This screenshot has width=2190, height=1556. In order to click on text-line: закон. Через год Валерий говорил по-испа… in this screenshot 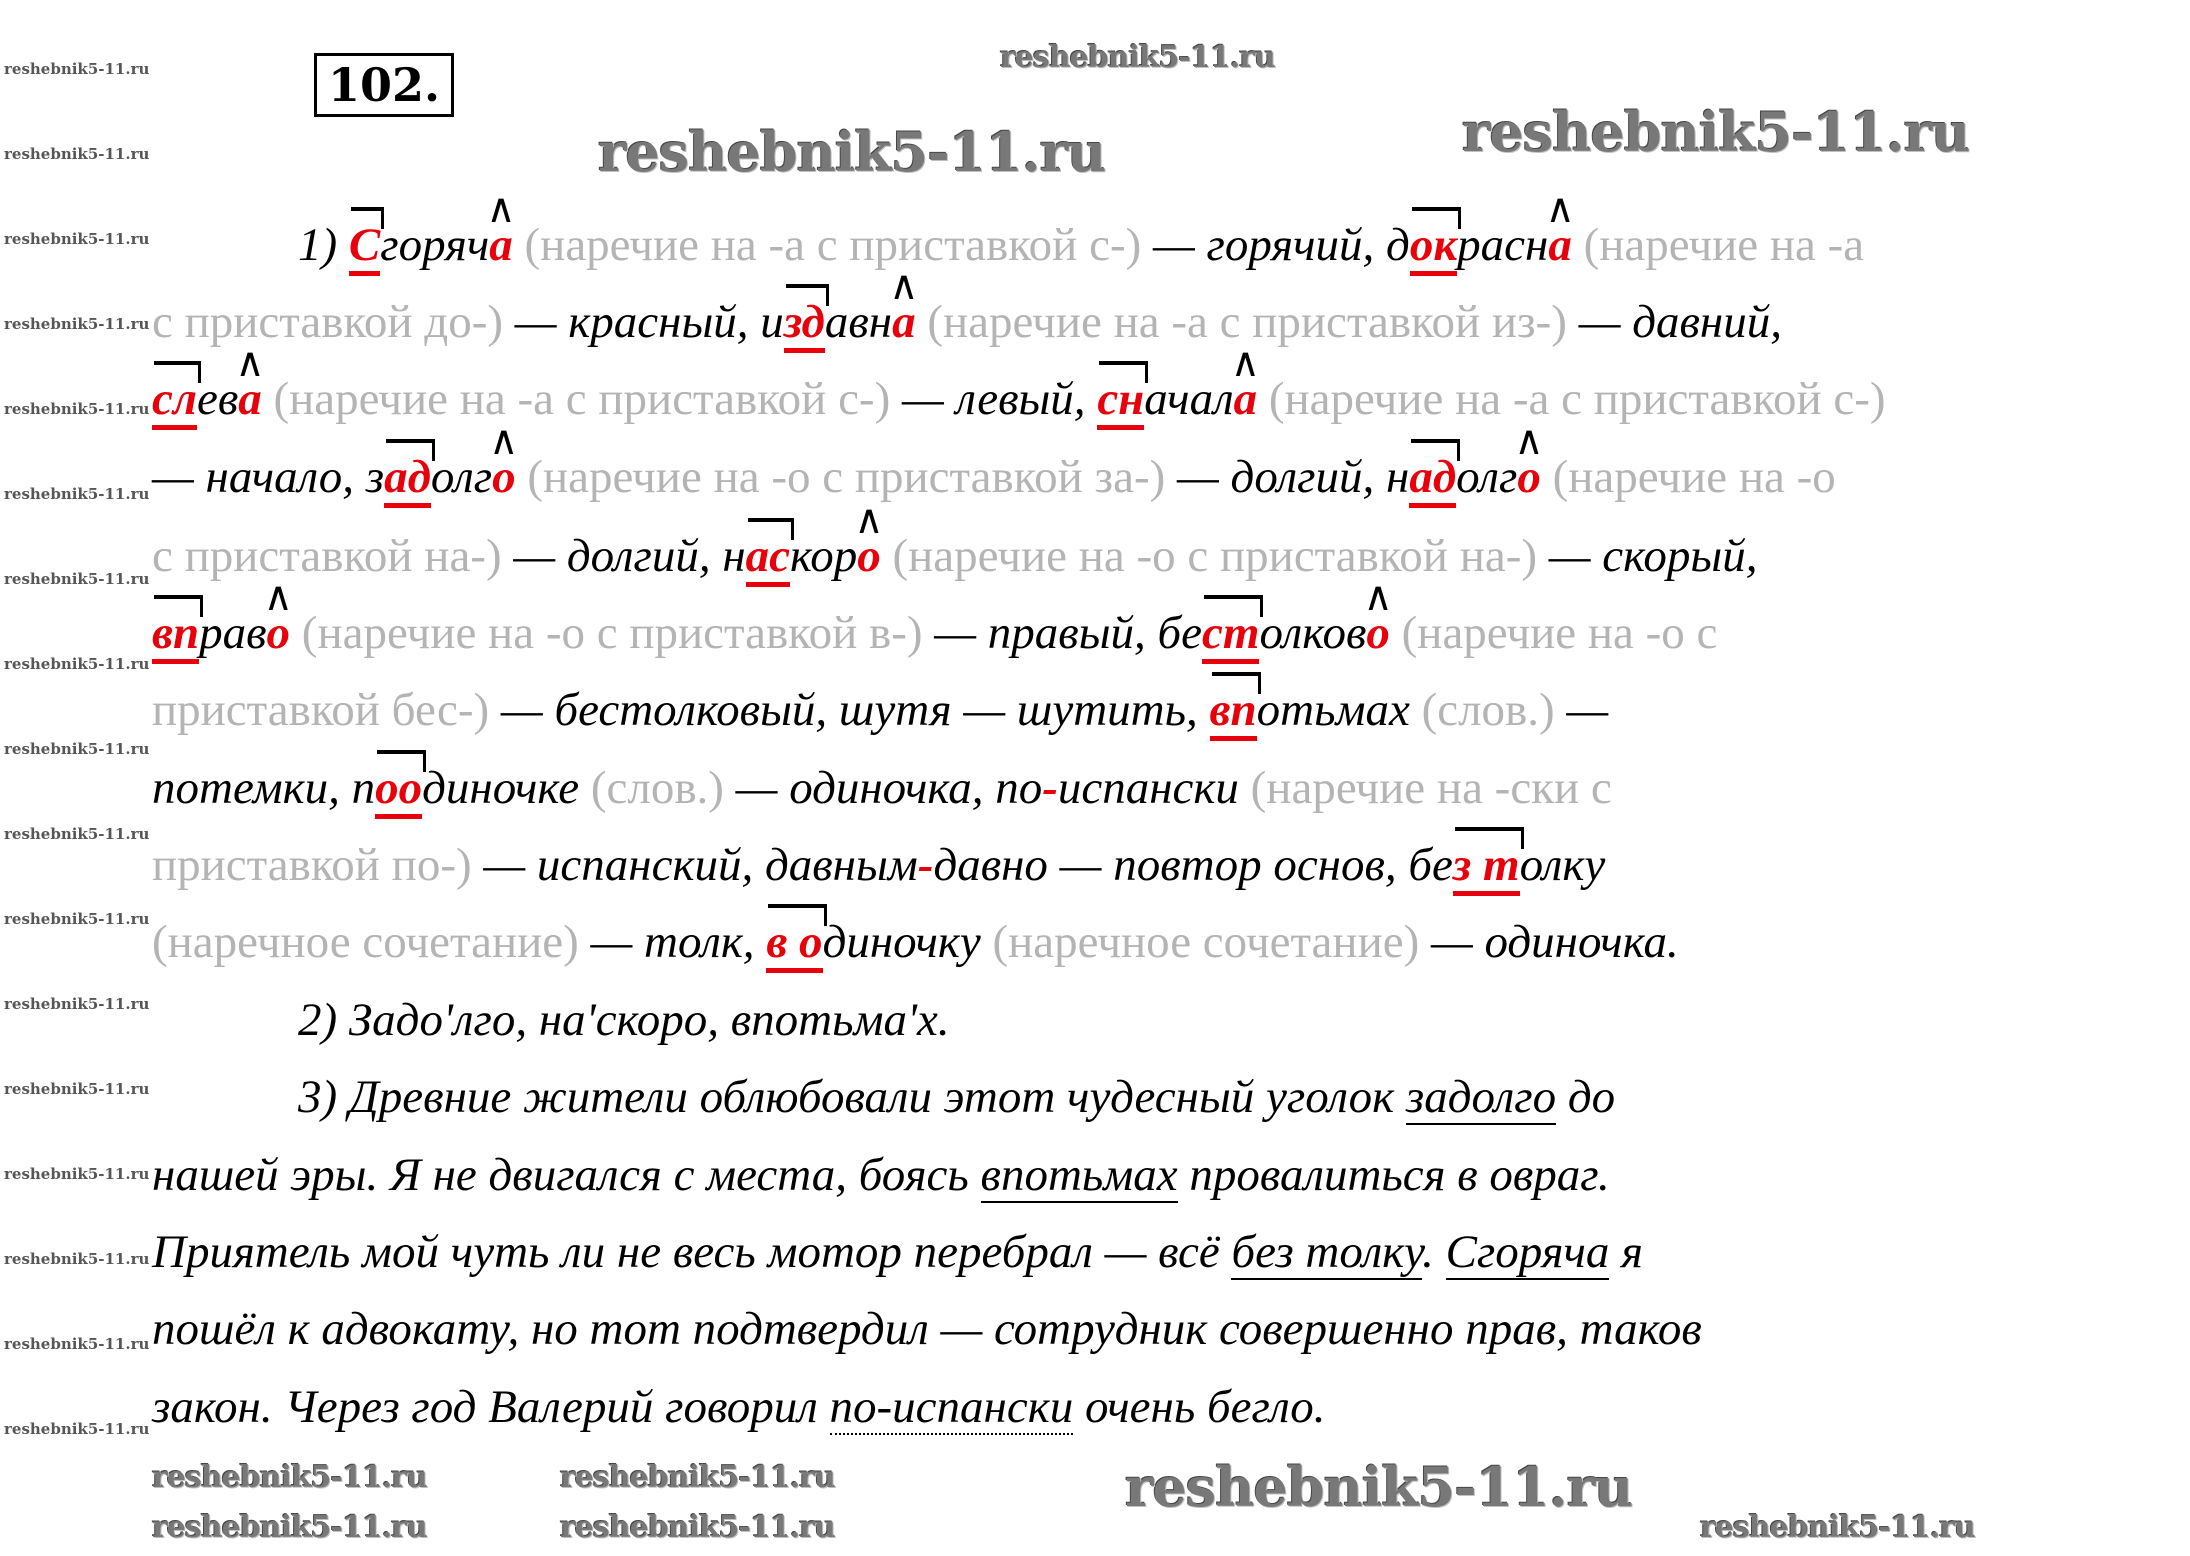, I will do `click(739, 1407)`.